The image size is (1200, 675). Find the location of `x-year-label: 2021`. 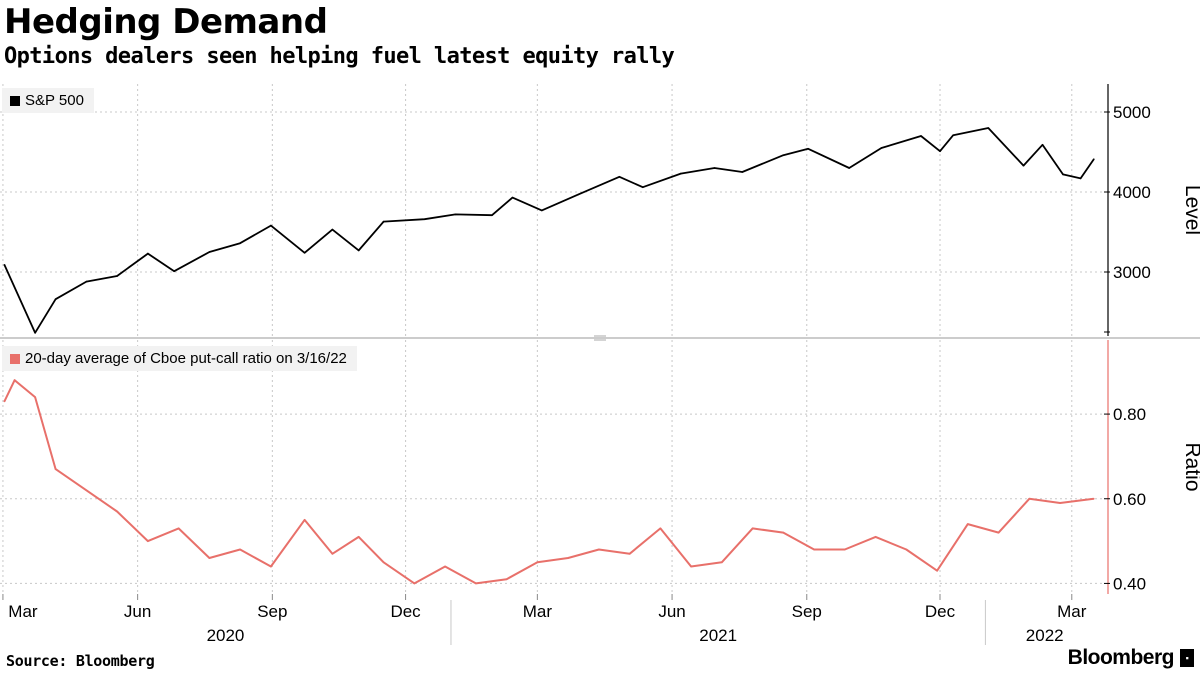

x-year-label: 2021 is located at coordinates (718, 635).